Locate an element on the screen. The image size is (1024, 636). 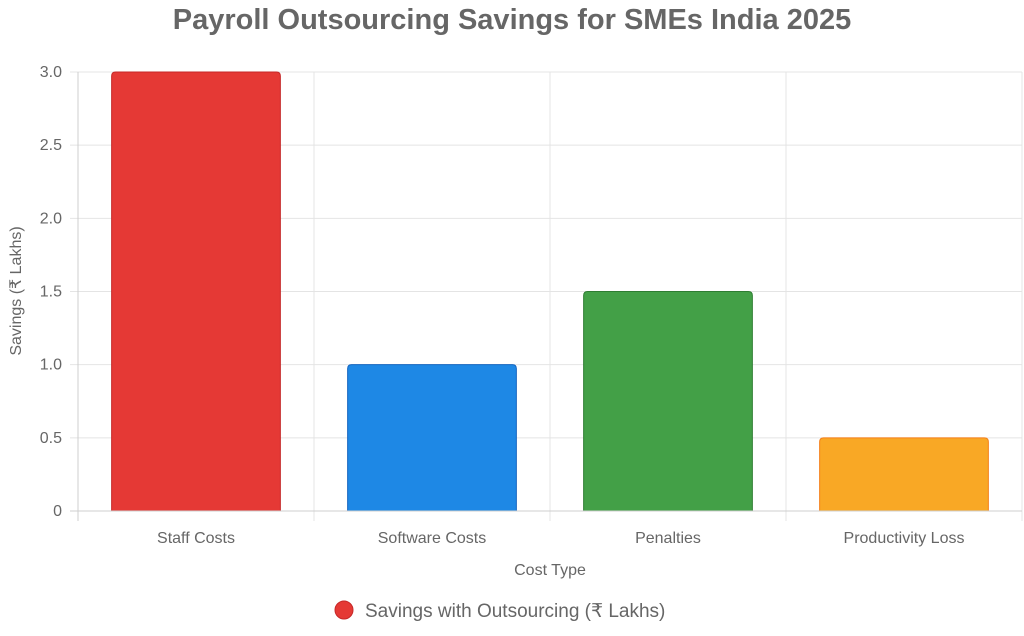
y-tick-label: 0 is located at coordinates (57, 511).